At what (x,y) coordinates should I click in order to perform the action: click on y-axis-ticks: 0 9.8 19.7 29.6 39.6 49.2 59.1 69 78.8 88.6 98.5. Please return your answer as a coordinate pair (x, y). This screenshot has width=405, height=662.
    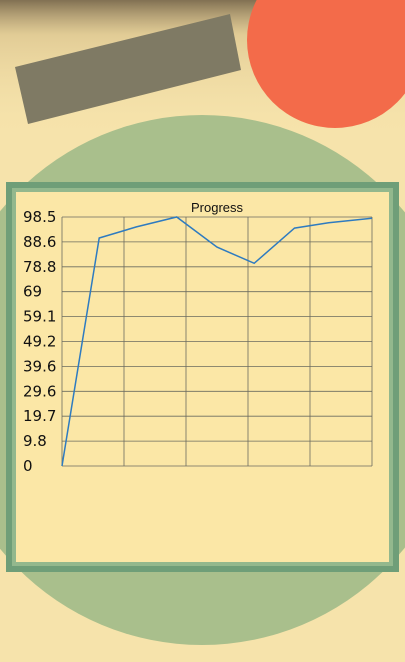
    Looking at the image, I should click on (39, 341).